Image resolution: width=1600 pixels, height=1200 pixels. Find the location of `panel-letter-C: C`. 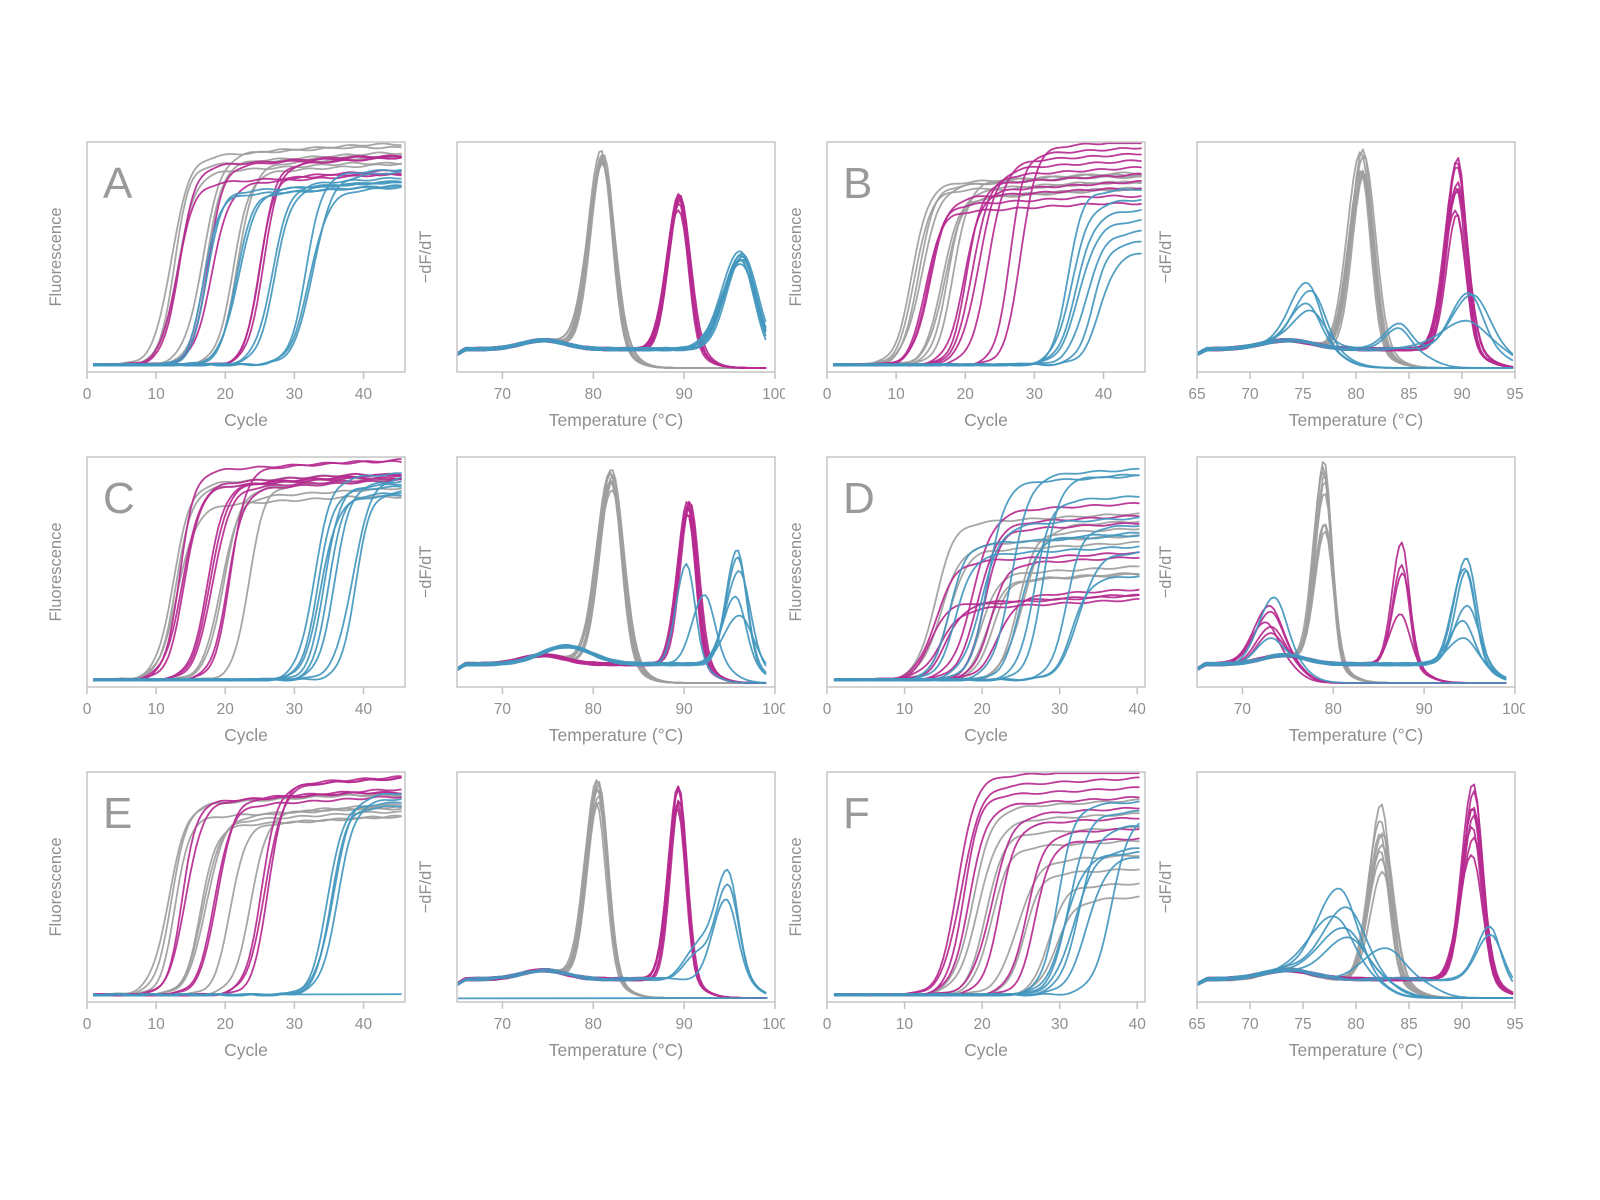

panel-letter-C: C is located at coordinates (119, 498).